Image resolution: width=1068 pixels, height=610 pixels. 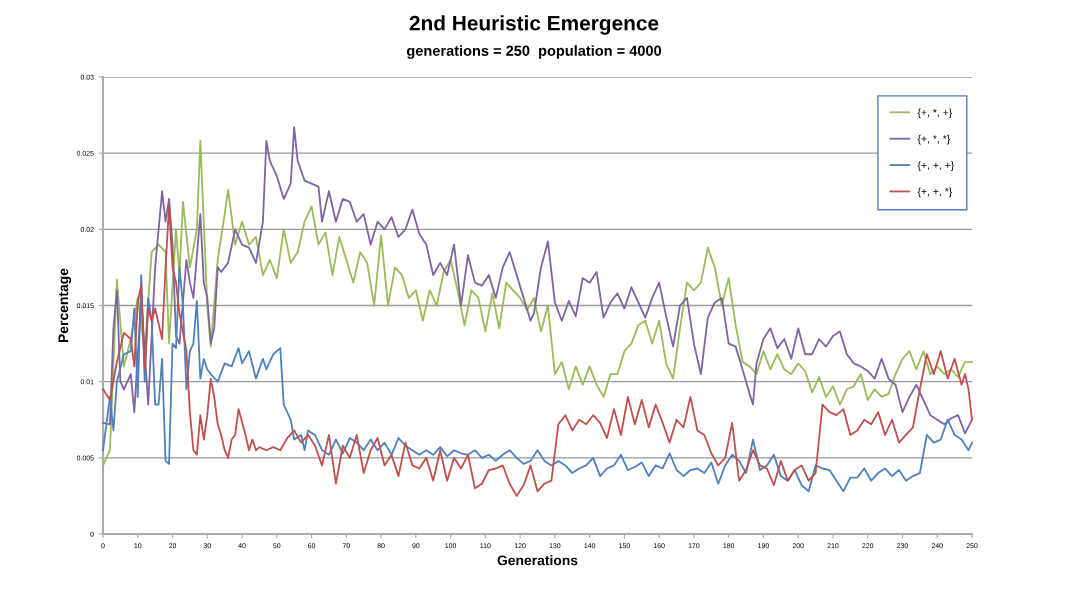 I want to click on legend-label: {+, *, +}, so click(x=935, y=113).